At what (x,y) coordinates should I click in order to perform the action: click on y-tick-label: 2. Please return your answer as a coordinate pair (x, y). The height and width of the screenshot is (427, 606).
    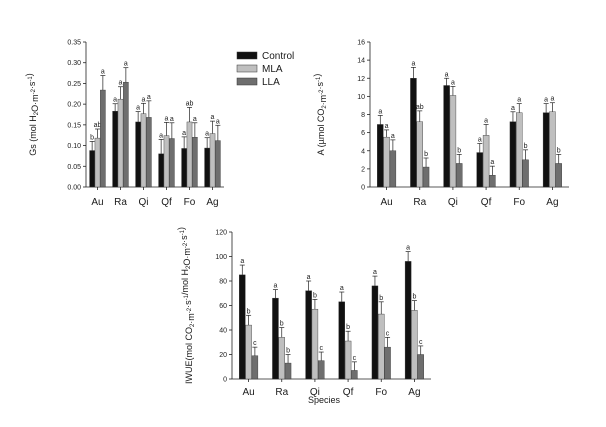
    Looking at the image, I should click on (363, 169).